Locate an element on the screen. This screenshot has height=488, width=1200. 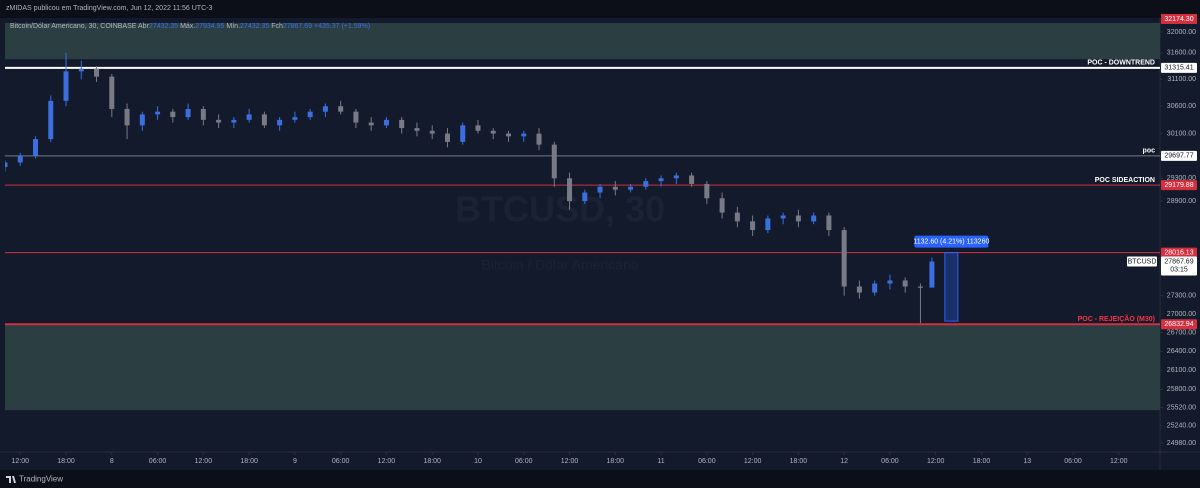
last-price-box is located at coordinates (1179, 266).